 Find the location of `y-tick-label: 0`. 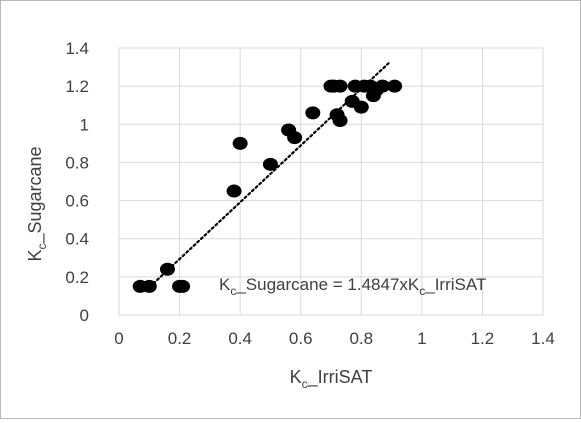

y-tick-label: 0 is located at coordinates (84, 315).